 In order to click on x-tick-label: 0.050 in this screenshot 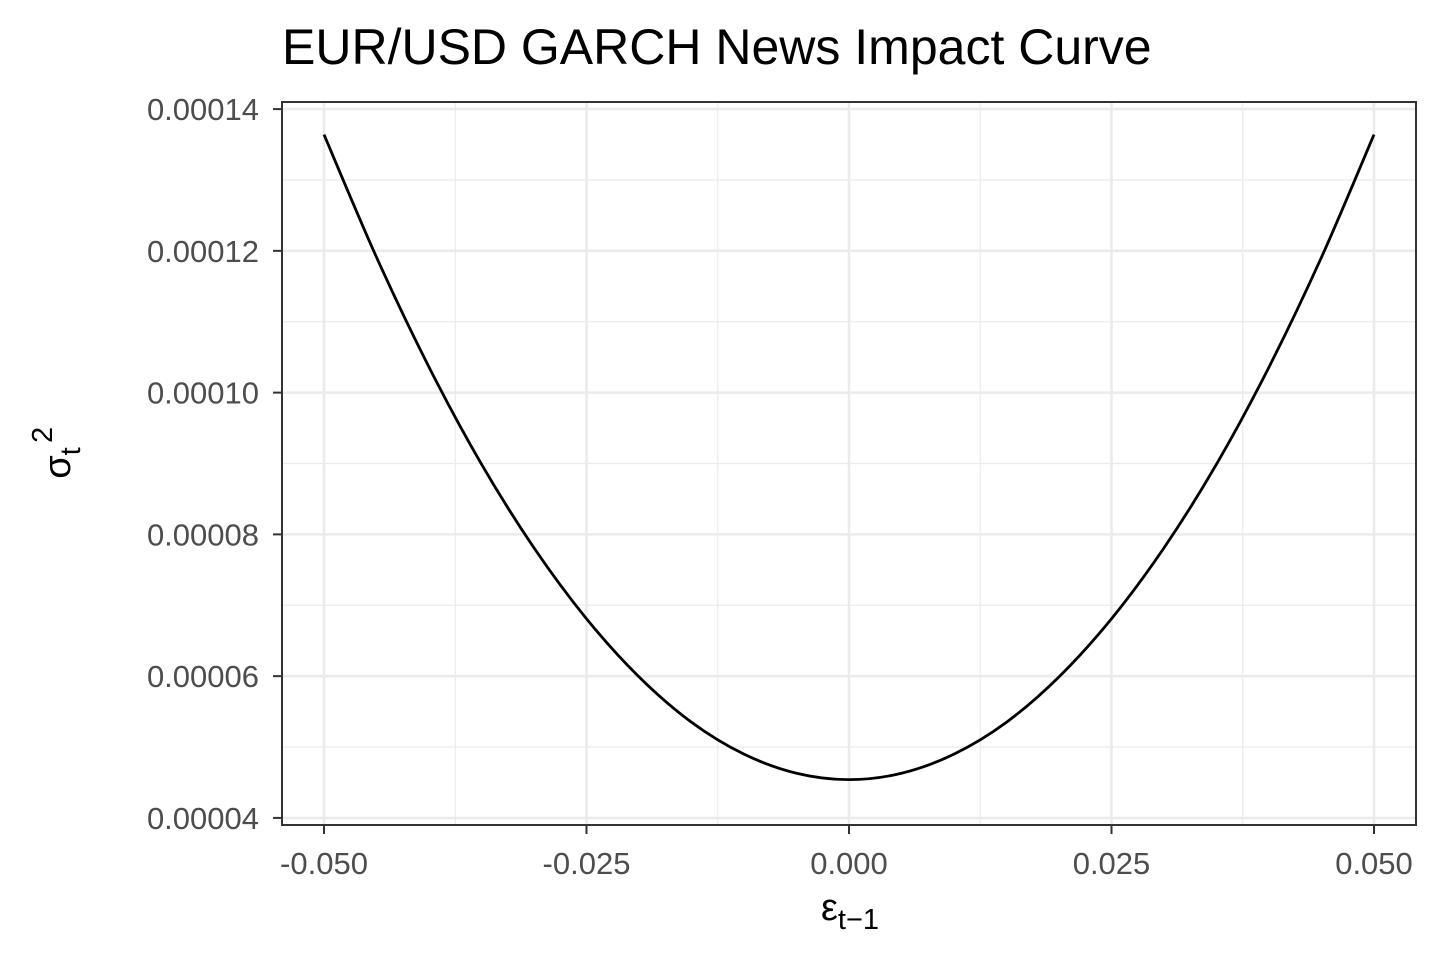, I will do `click(1374, 863)`.